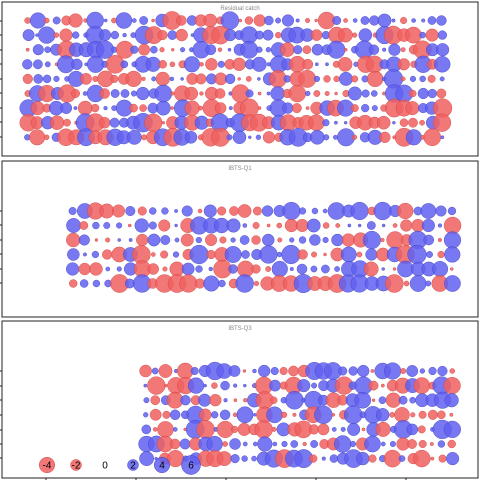 Image resolution: width=480 pixels, height=485 pixels. Describe the element at coordinates (240, 329) in the screenshot. I see `panel-title: IBTS-Q3` at that location.